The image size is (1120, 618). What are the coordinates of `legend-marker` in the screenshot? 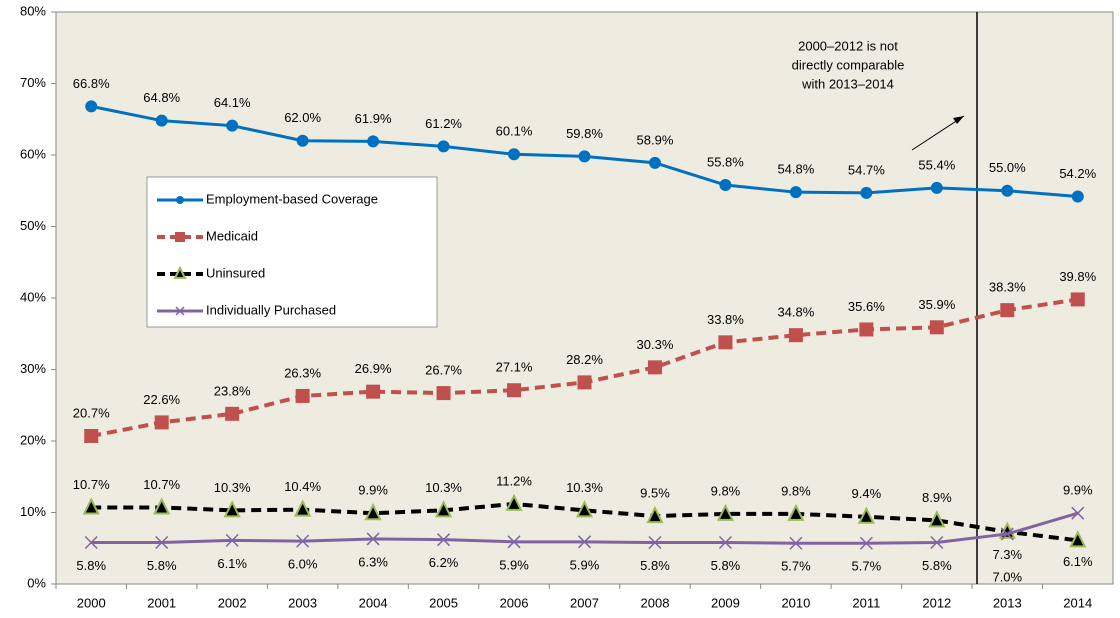 It's located at (180, 272).